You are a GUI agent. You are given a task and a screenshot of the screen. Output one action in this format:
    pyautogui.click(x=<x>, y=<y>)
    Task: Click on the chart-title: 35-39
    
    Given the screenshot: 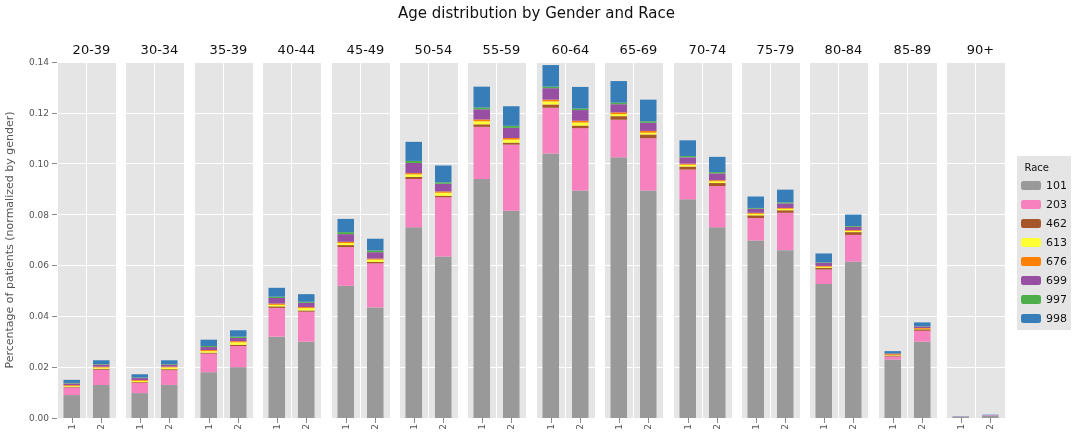 What is the action you would take?
    pyautogui.click(x=228, y=49)
    